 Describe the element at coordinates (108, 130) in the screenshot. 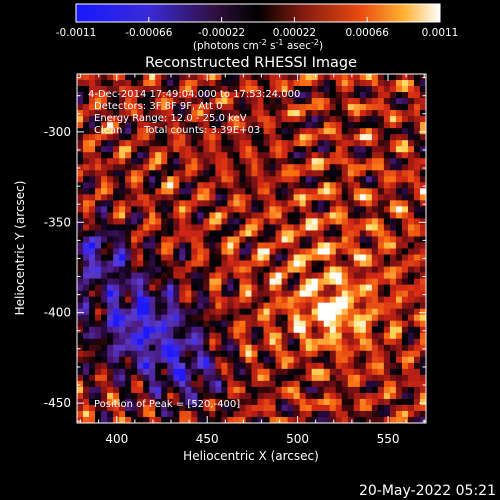

I see `method-text: Clean` at that location.